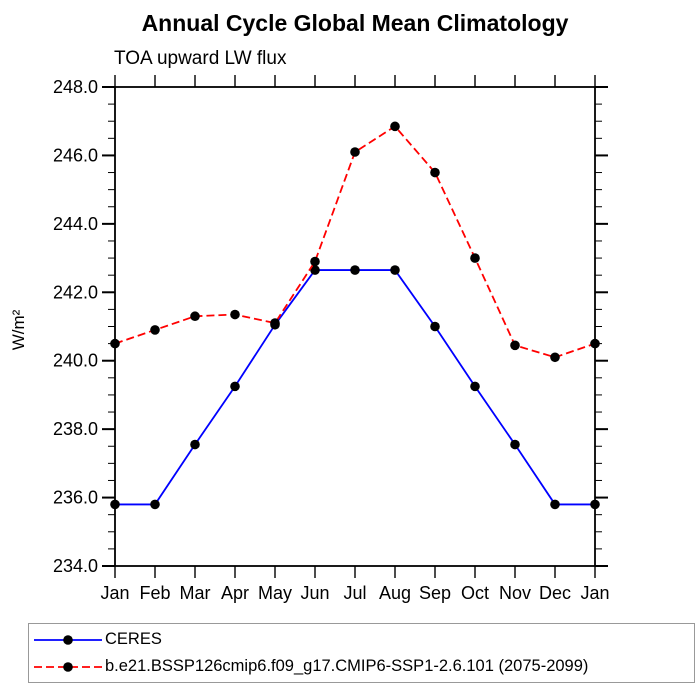  What do you see at coordinates (75, 498) in the screenshot?
I see `y-tick-label: 236.0` at bounding box center [75, 498].